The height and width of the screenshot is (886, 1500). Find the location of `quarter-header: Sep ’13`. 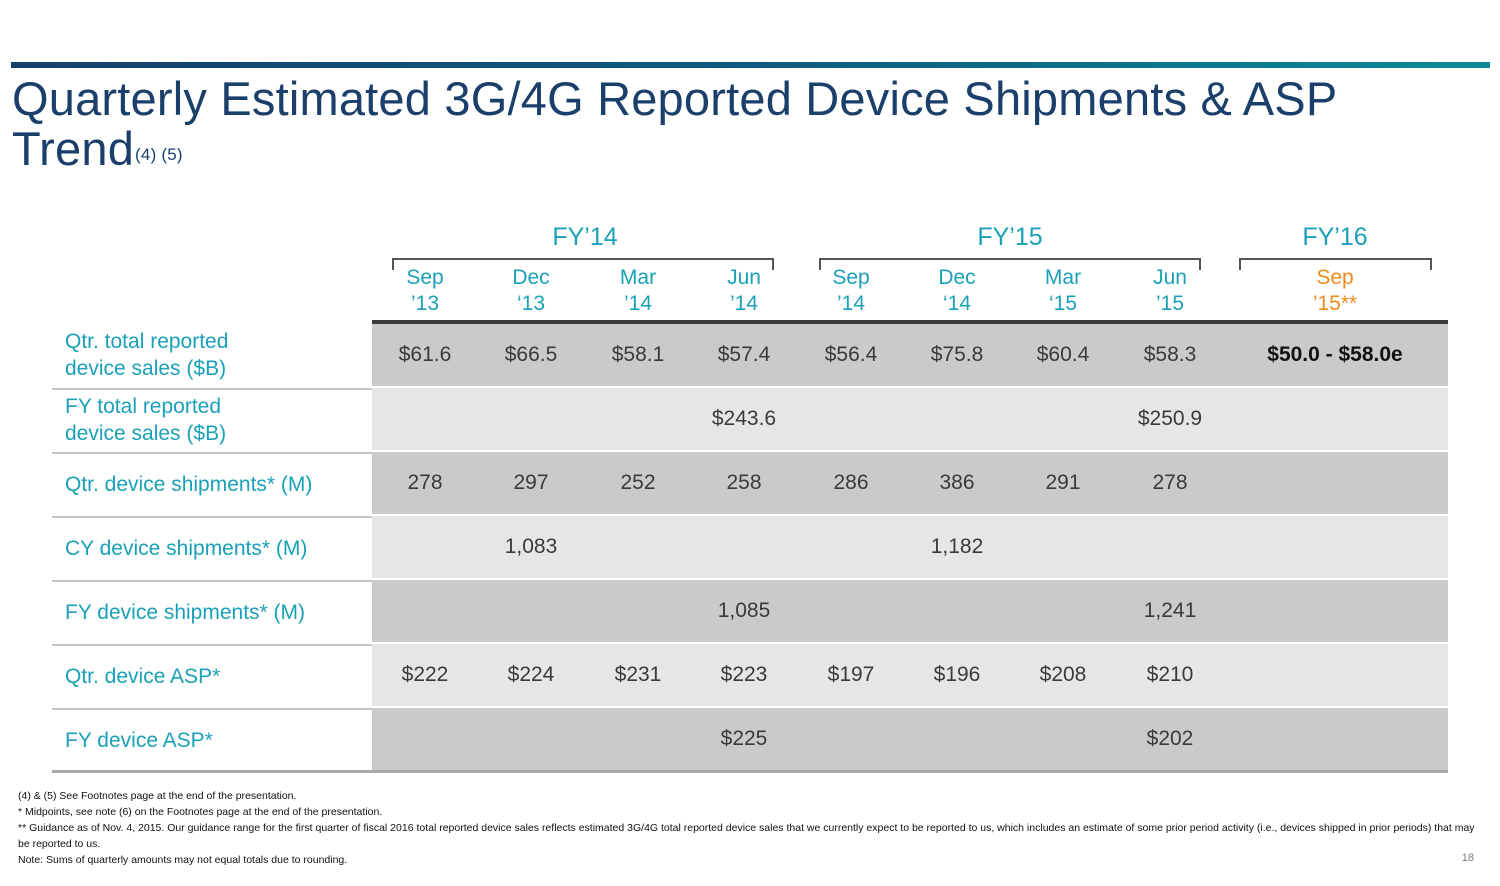

quarter-header: Sep ’13 is located at coordinates (425, 291).